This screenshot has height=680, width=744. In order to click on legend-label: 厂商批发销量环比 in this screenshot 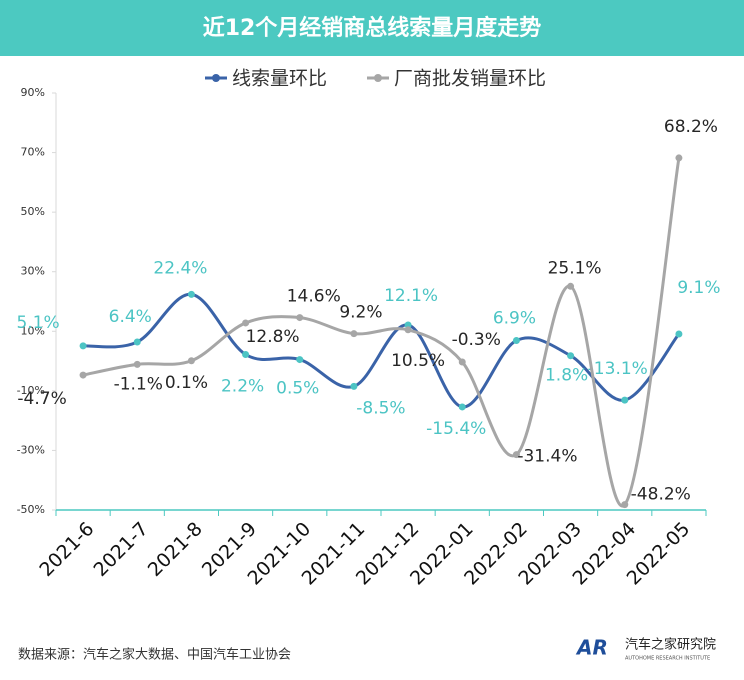, I will do `click(470, 79)`.